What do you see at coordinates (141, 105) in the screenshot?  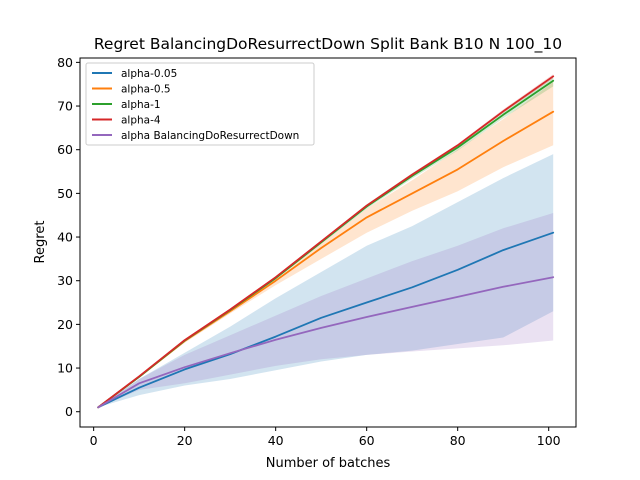 I see `legend-label-3: alpha-1` at bounding box center [141, 105].